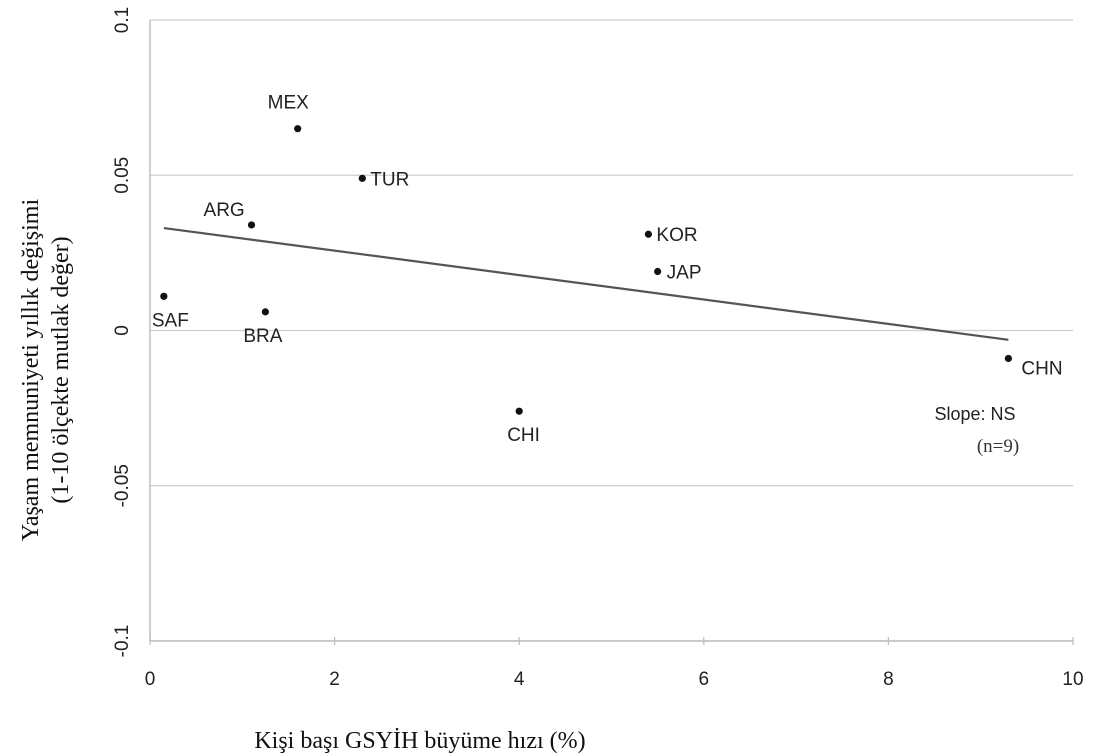 The height and width of the screenshot is (756, 1096). What do you see at coordinates (888, 679) in the screenshot?
I see `x-tick-label: 8` at bounding box center [888, 679].